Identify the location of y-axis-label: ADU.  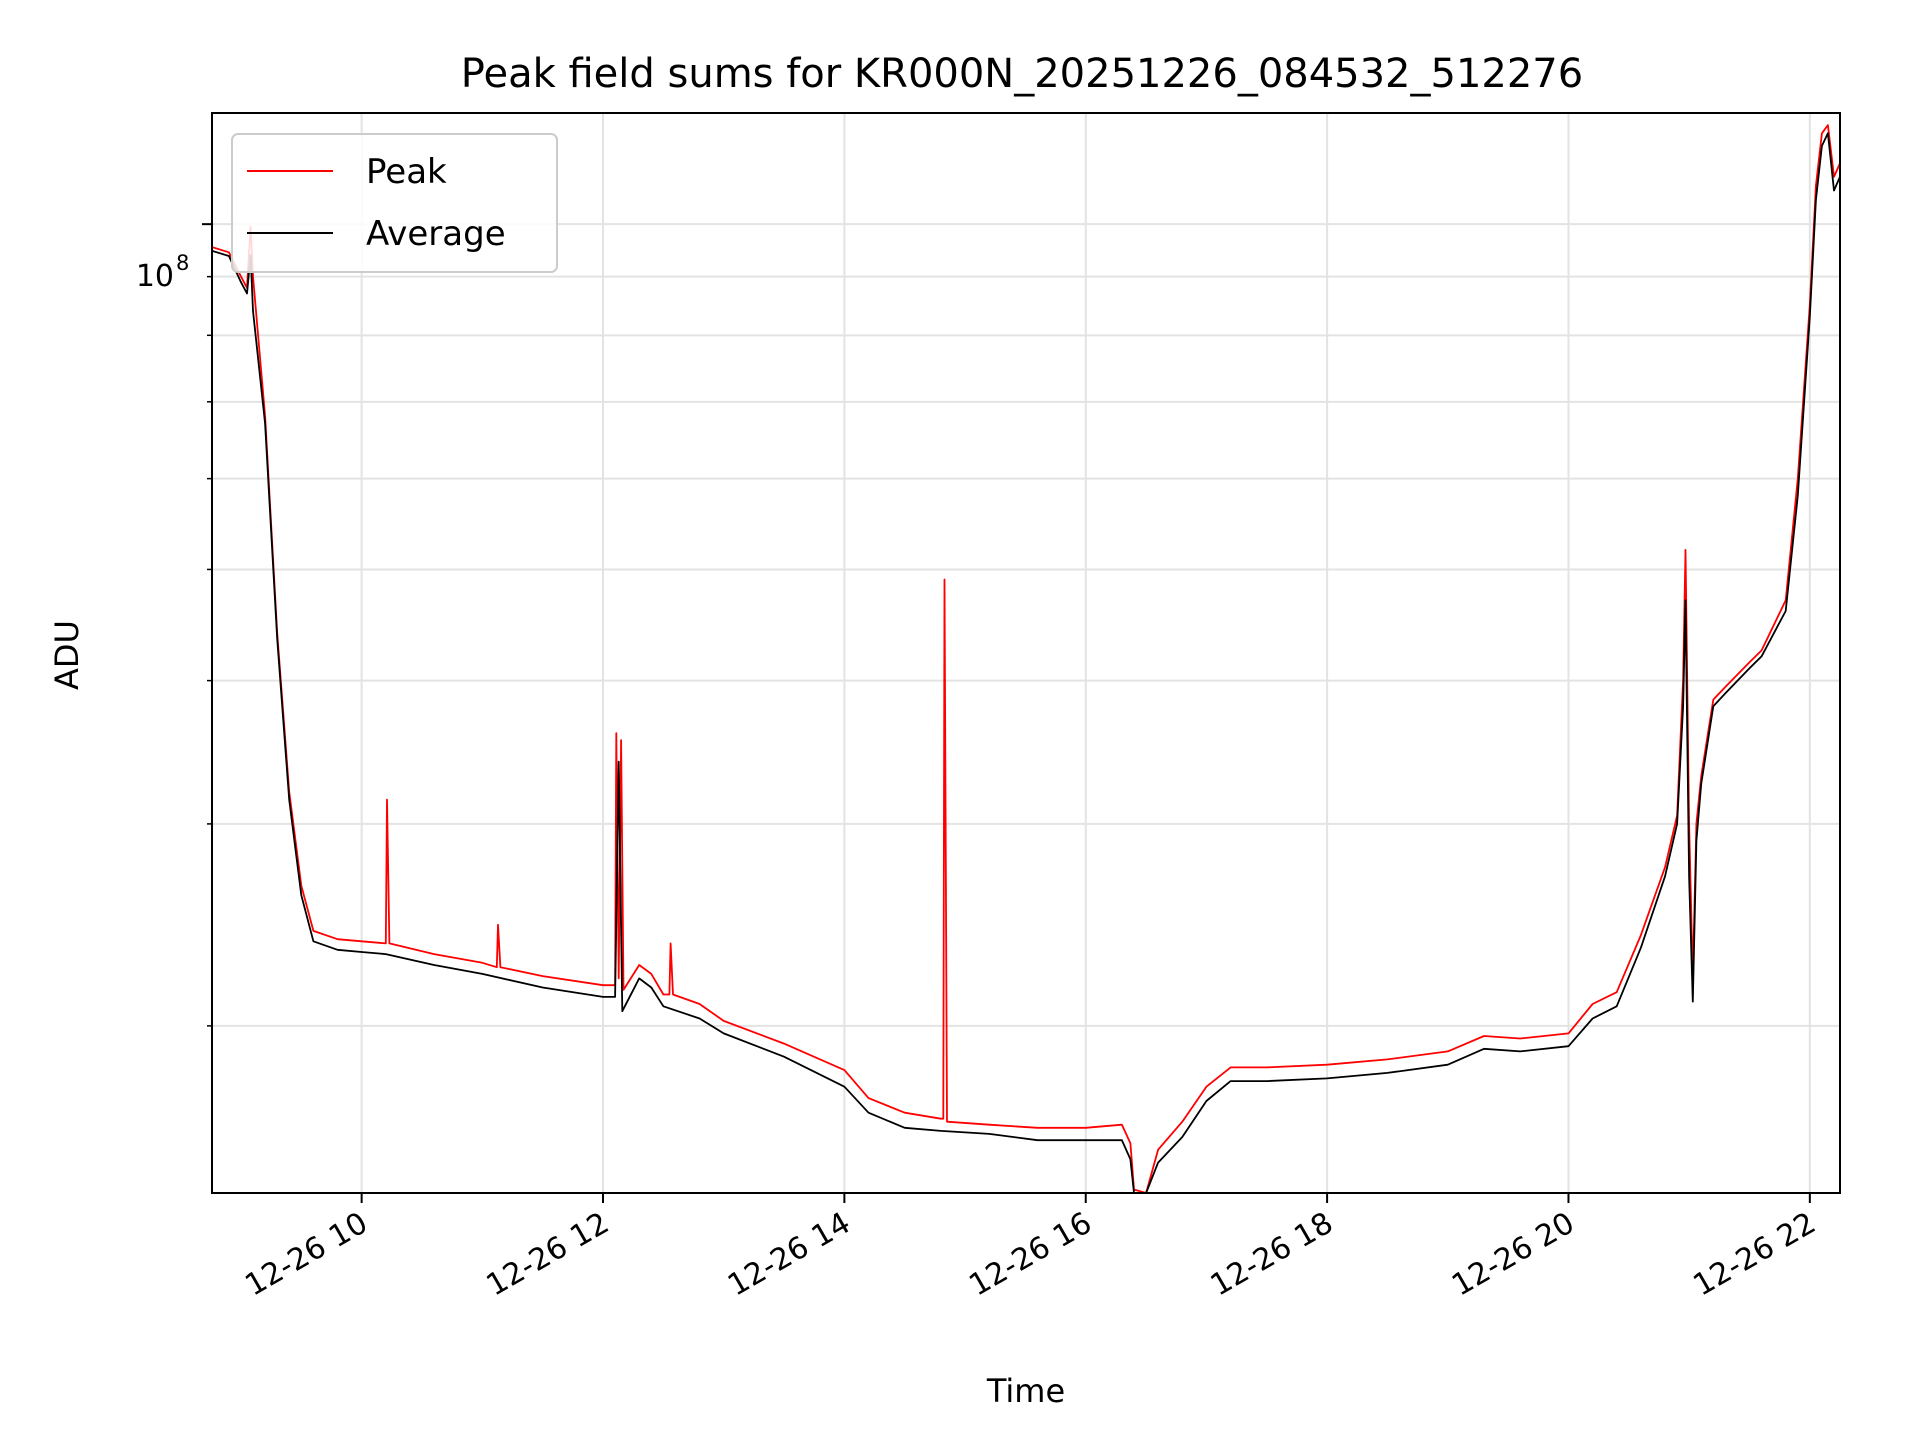
(67, 655).